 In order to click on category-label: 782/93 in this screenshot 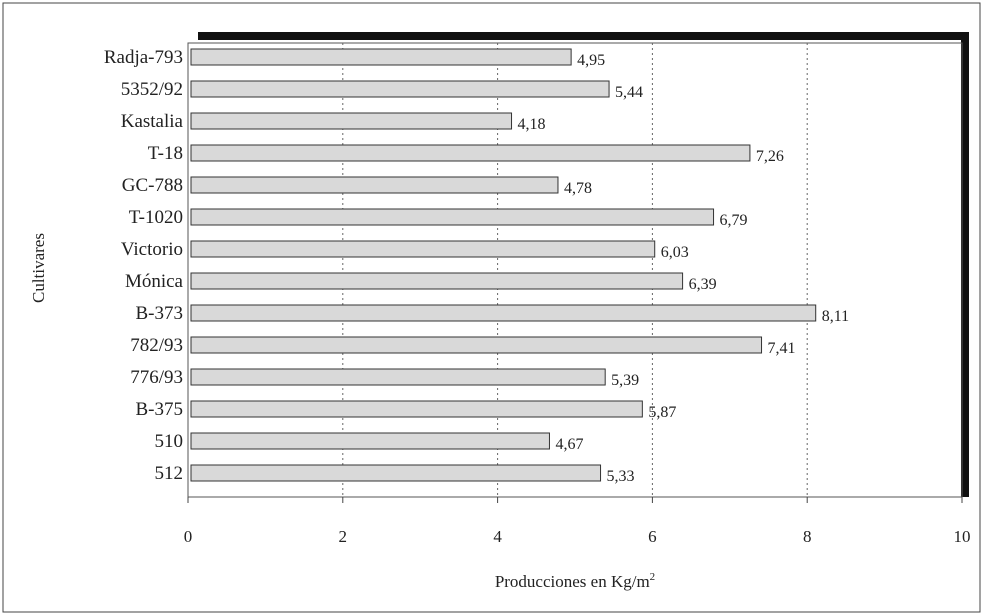, I will do `click(156, 345)`.